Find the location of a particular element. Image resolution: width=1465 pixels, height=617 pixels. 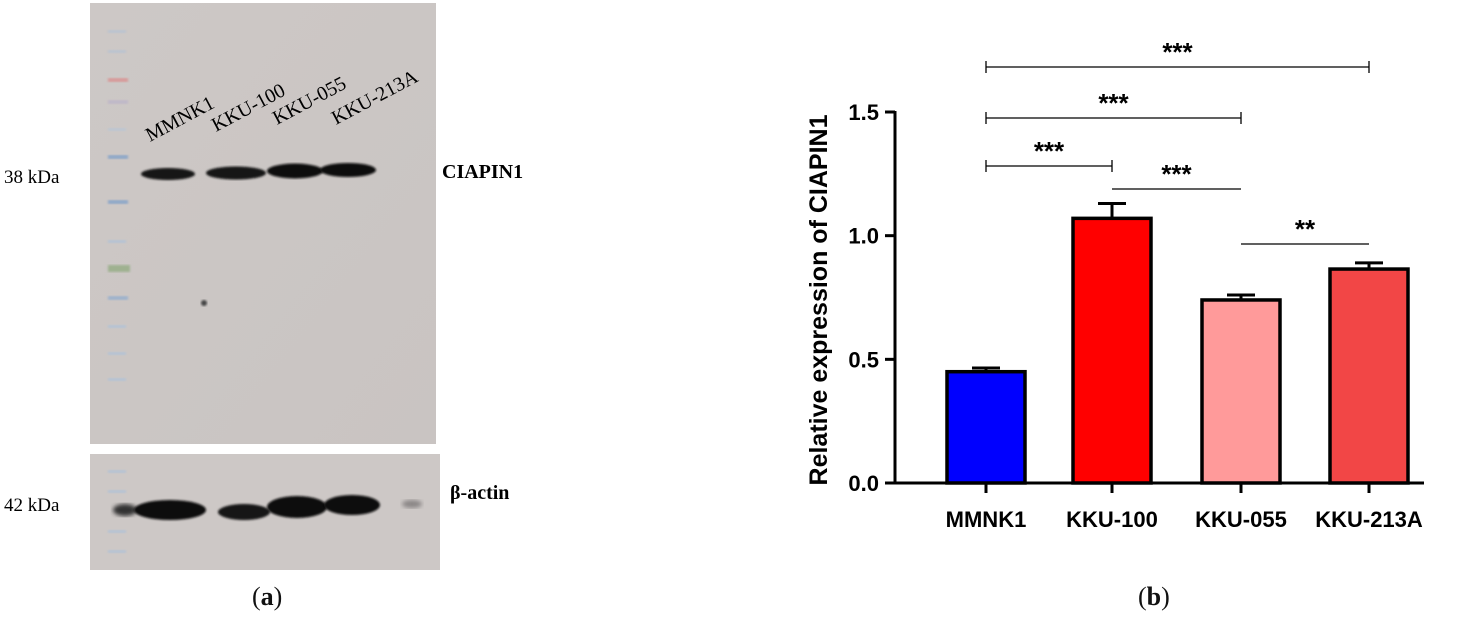

protein-ciapin1: CIAPIN1 is located at coordinates (482, 172).